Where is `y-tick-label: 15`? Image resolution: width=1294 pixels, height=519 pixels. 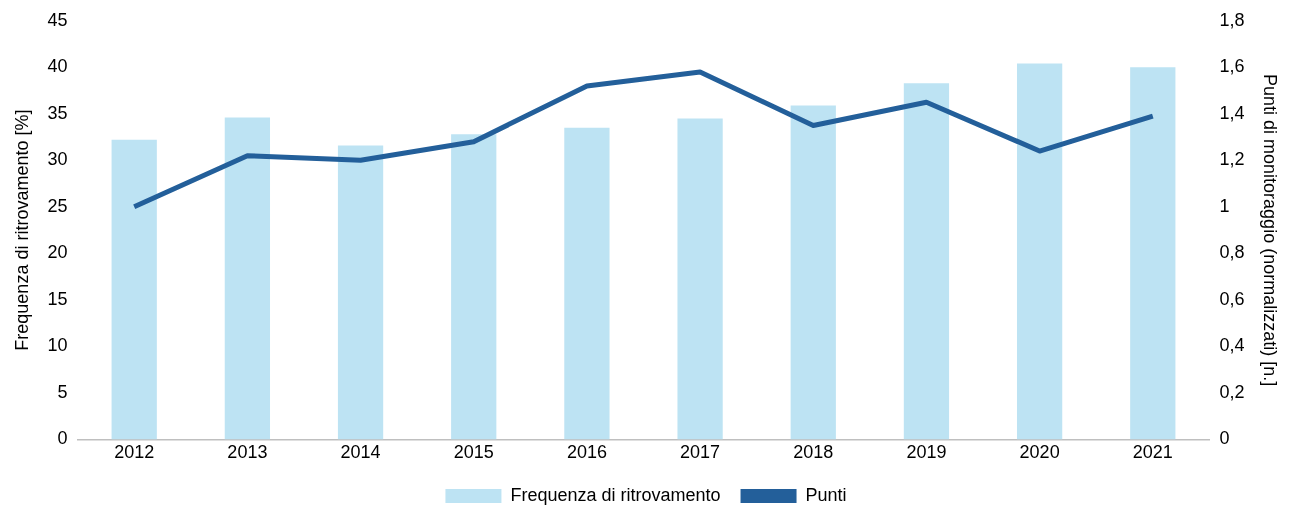 y-tick-label: 15 is located at coordinates (57, 298).